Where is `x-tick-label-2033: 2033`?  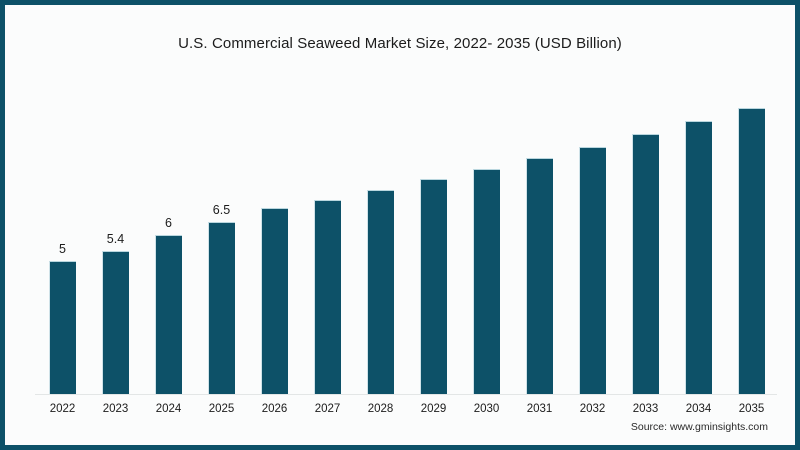 x-tick-label-2033: 2033 is located at coordinates (645, 409).